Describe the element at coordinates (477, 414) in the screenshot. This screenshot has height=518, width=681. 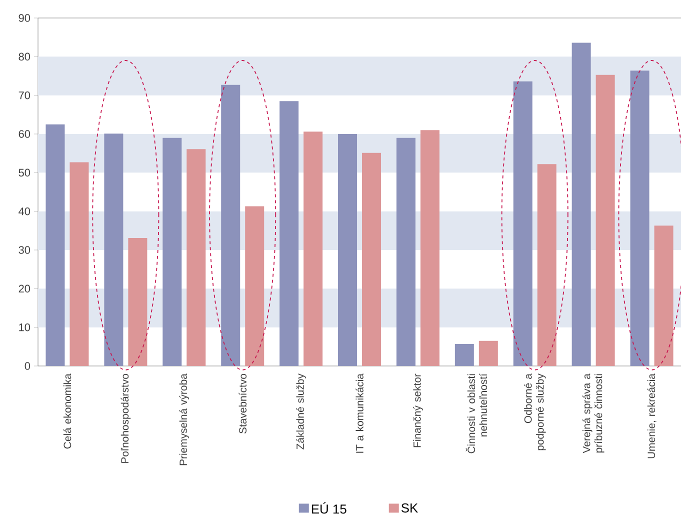
I see `x-tick-label: Činnosti v oblasti nehnuteľností` at that location.